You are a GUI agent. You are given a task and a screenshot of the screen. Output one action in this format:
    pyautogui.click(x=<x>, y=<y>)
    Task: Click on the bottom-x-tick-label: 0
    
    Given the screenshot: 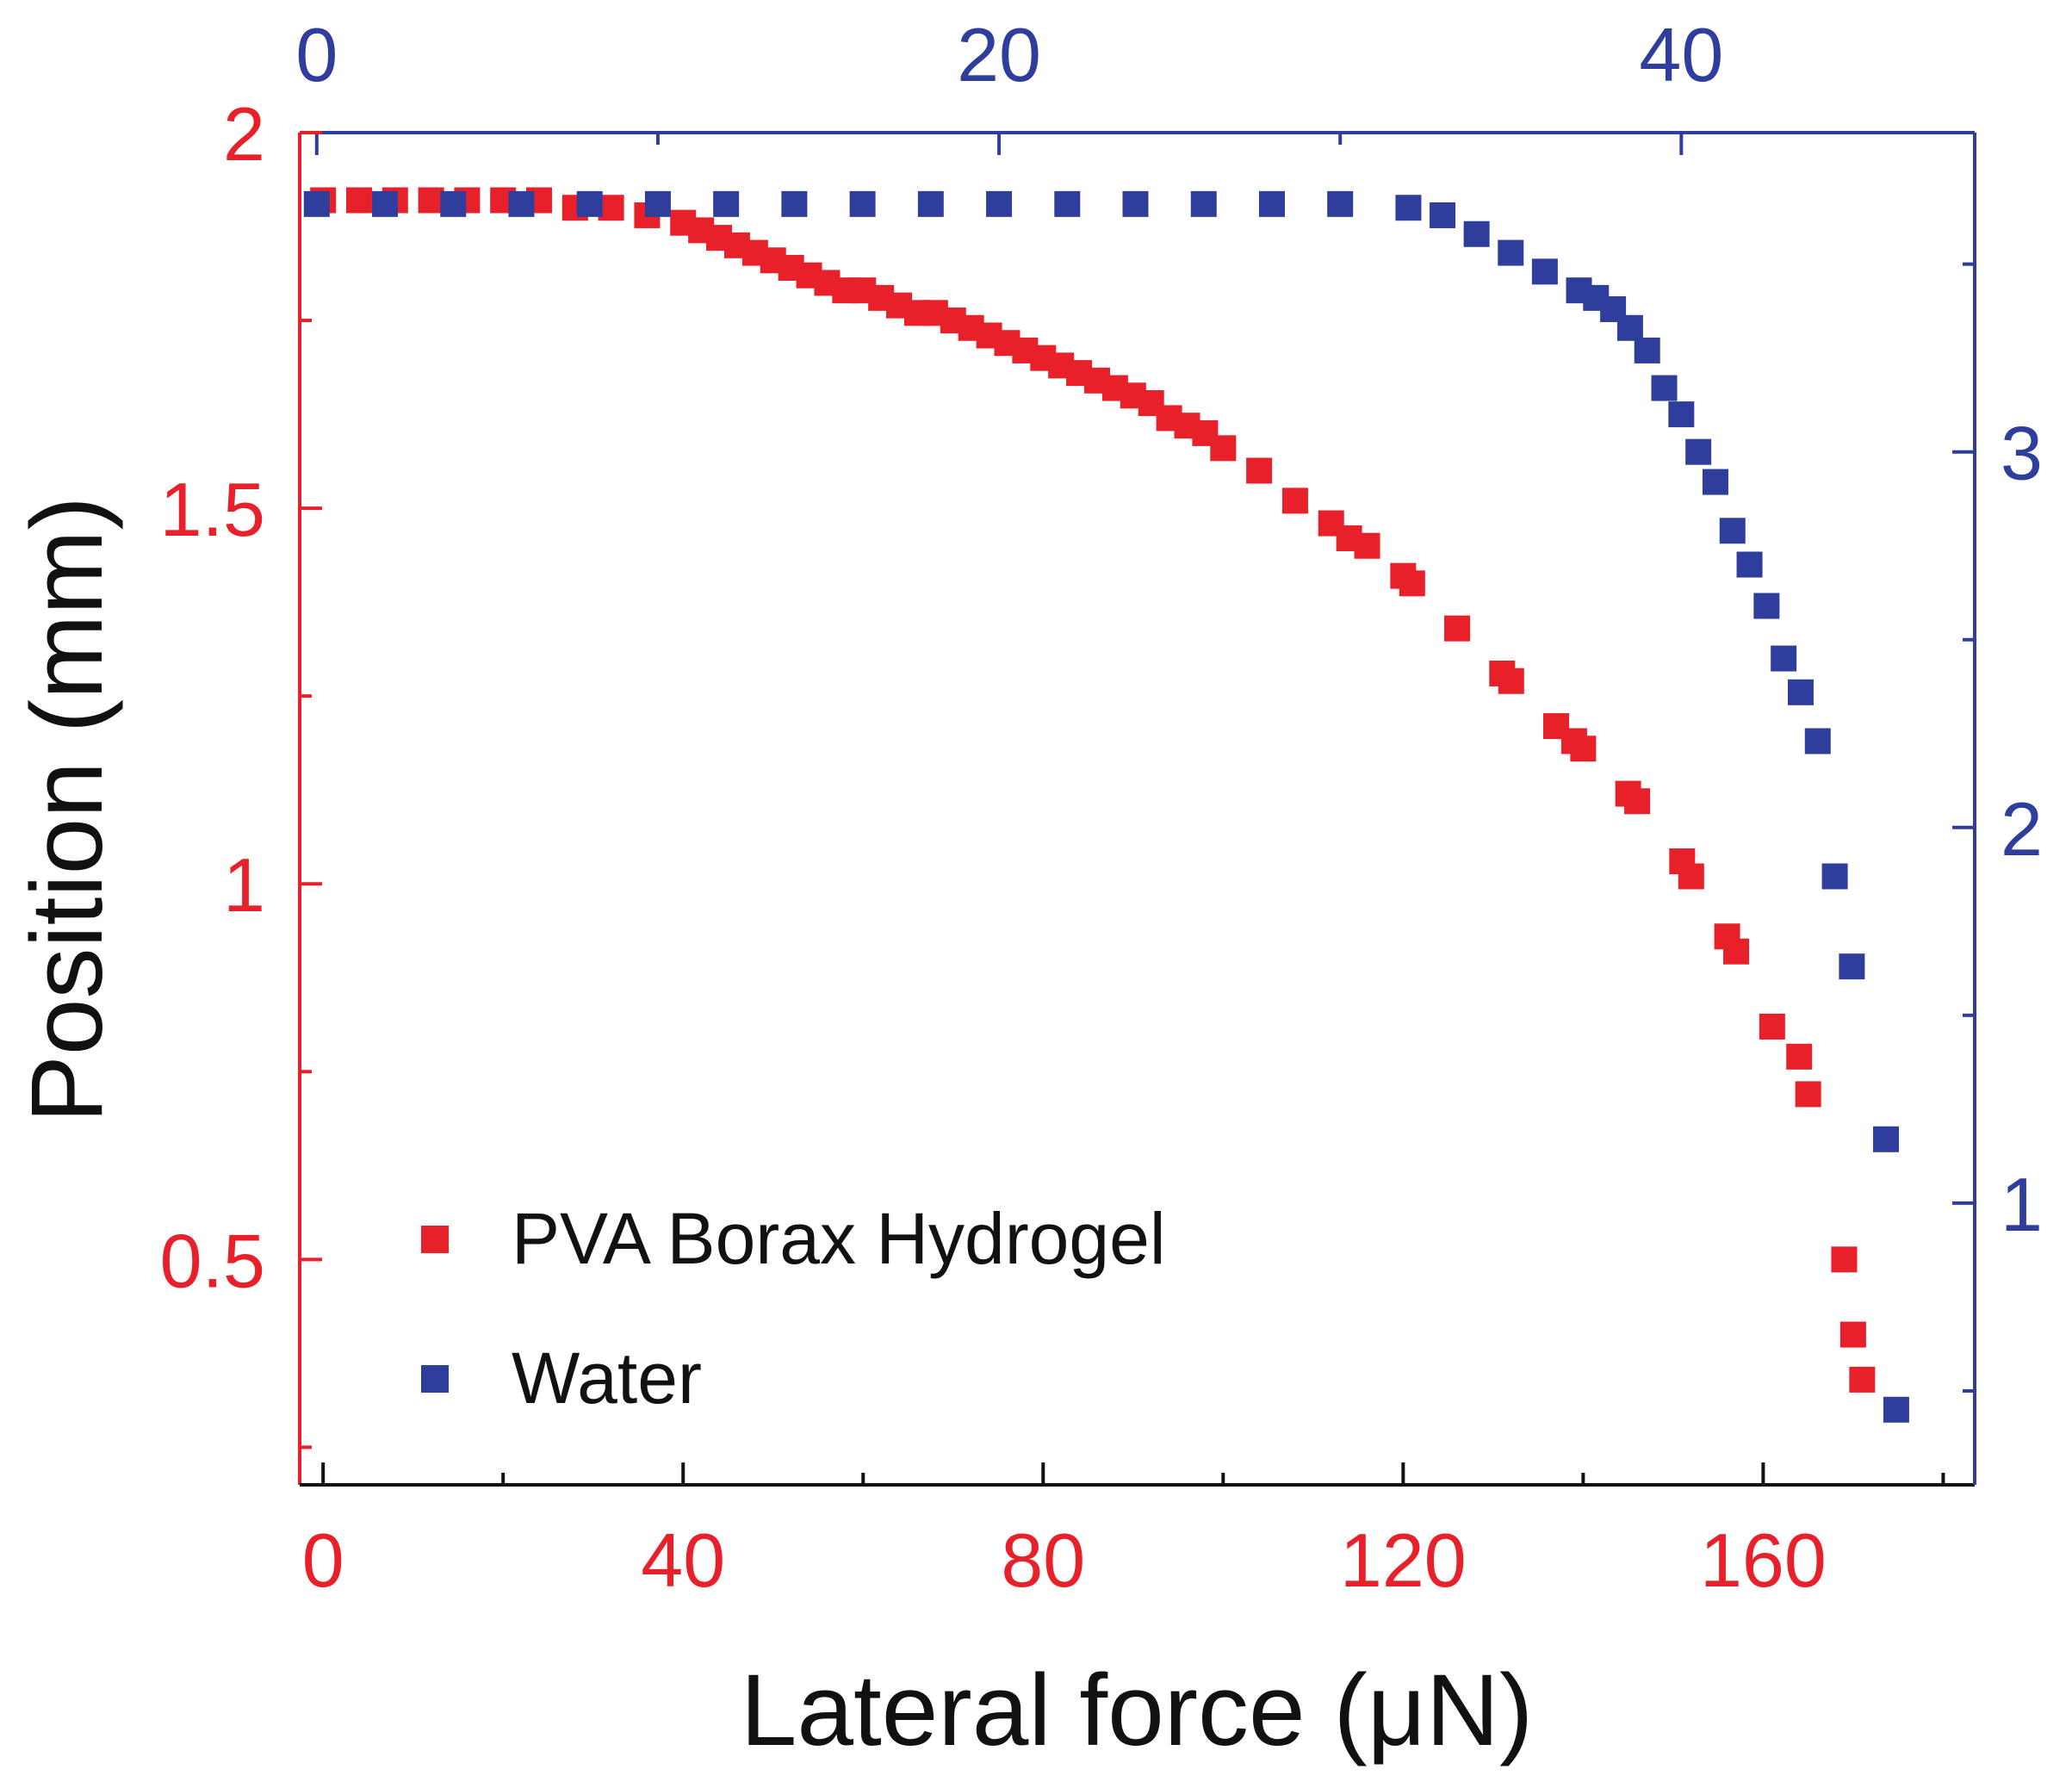 What is the action you would take?
    pyautogui.click(x=323, y=1560)
    